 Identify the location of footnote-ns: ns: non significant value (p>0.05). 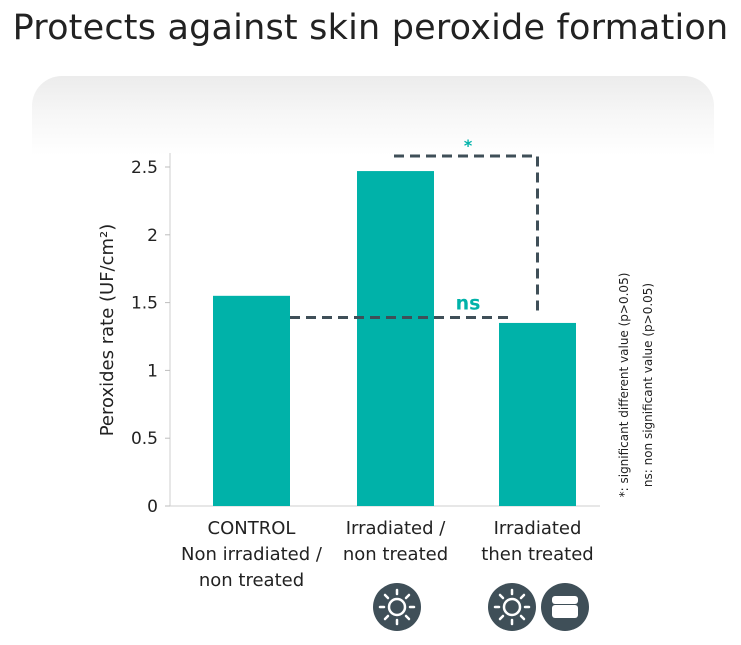
(648, 385).